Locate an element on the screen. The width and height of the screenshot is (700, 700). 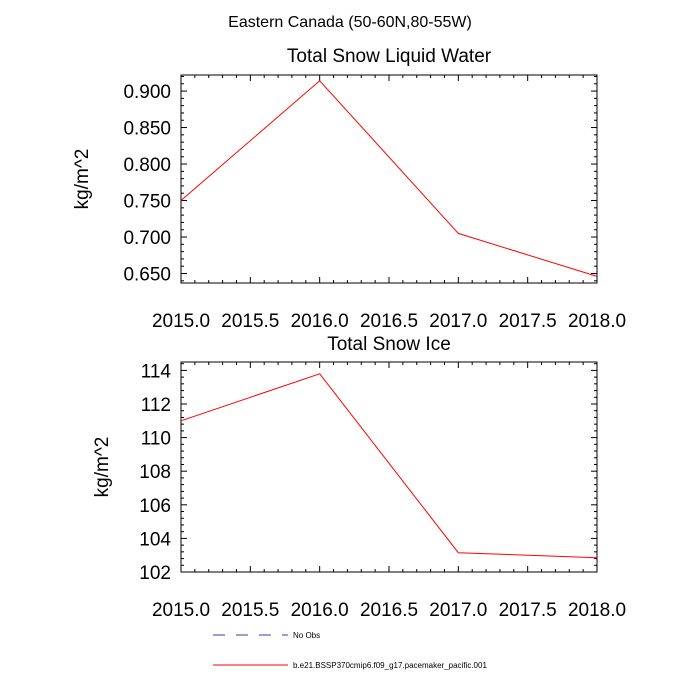
swl-xtick-label: 2017.0 is located at coordinates (458, 321).